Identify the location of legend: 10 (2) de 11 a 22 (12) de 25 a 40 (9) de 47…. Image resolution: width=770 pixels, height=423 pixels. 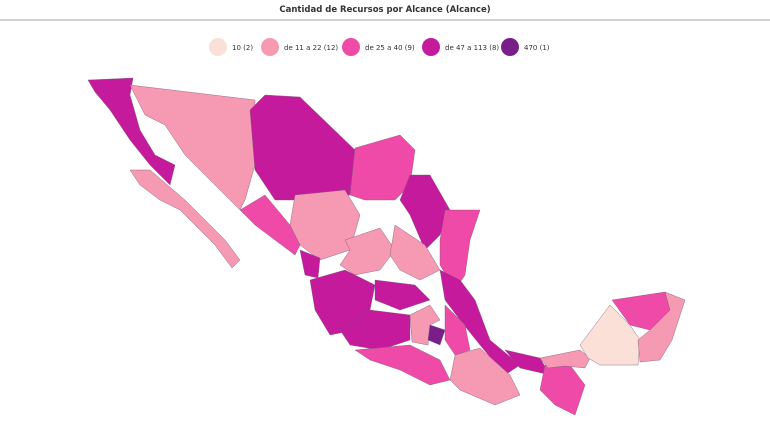
(379, 47).